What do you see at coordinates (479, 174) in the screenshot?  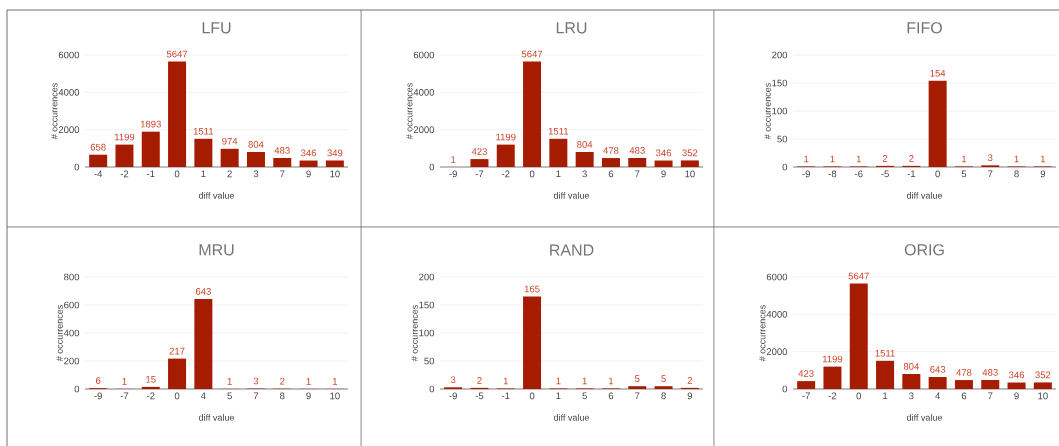 I see `x-tick-label: -7` at bounding box center [479, 174].